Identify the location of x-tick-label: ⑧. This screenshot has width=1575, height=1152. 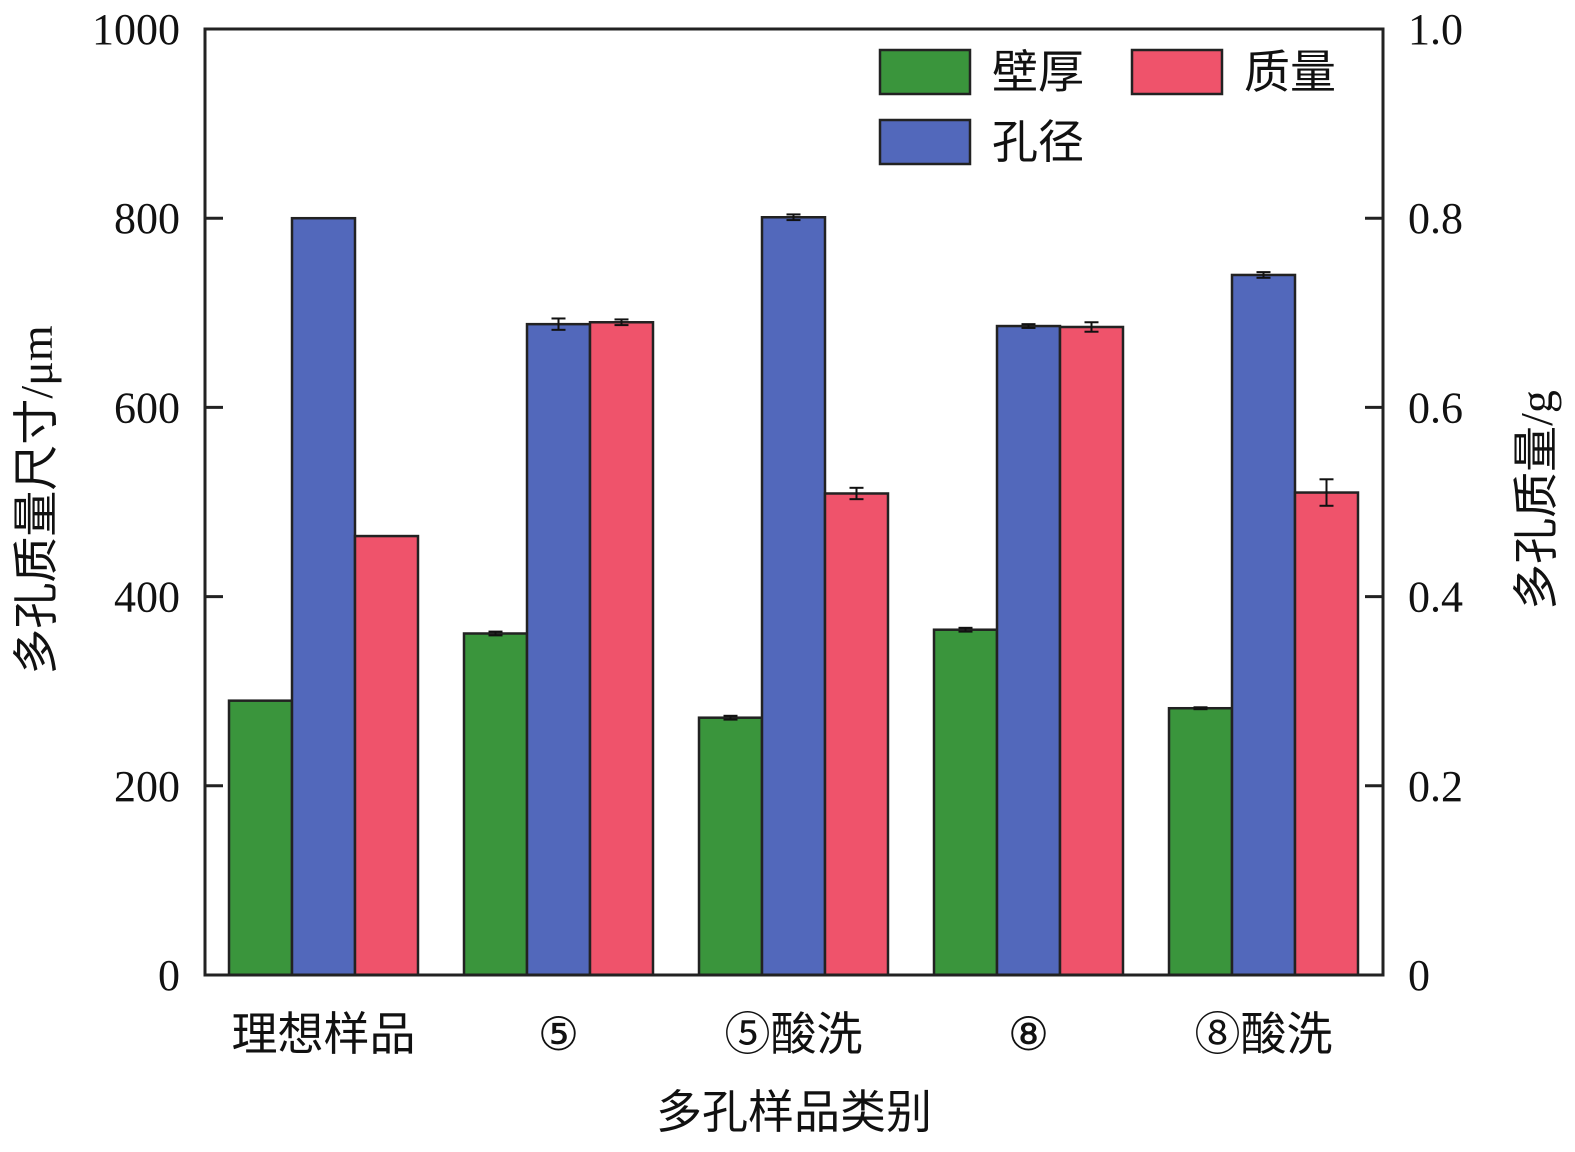
(1028, 1034).